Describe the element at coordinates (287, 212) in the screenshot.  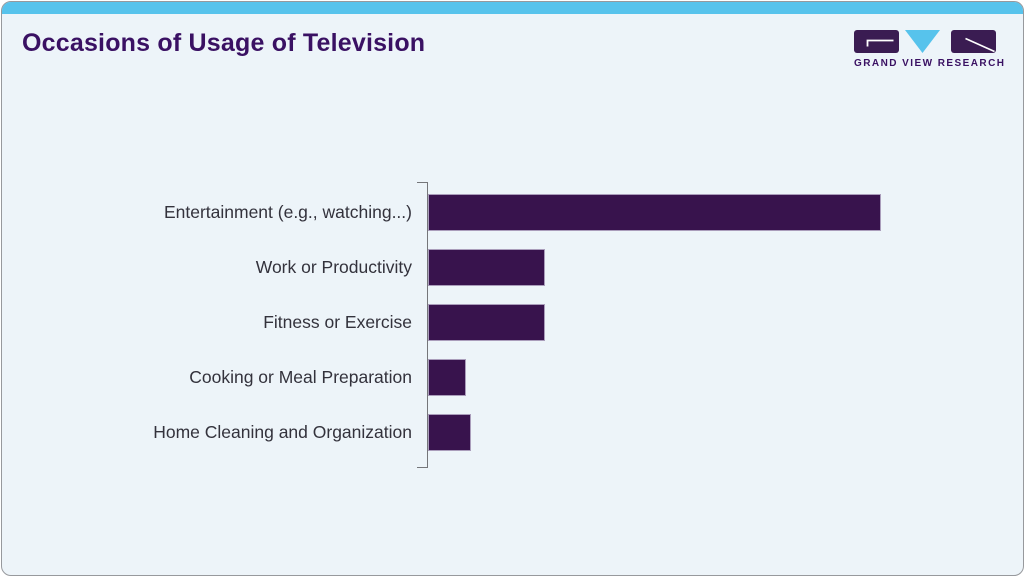
I see `category-label: Entertainment (e.g., watching...)` at that location.